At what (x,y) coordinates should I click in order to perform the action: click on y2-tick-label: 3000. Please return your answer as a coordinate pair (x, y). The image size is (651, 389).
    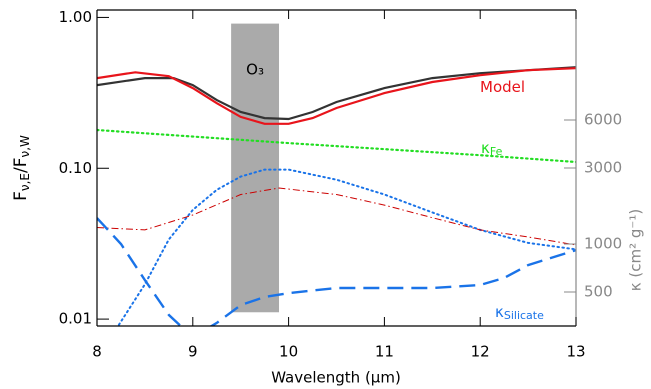
    Looking at the image, I should click on (603, 167).